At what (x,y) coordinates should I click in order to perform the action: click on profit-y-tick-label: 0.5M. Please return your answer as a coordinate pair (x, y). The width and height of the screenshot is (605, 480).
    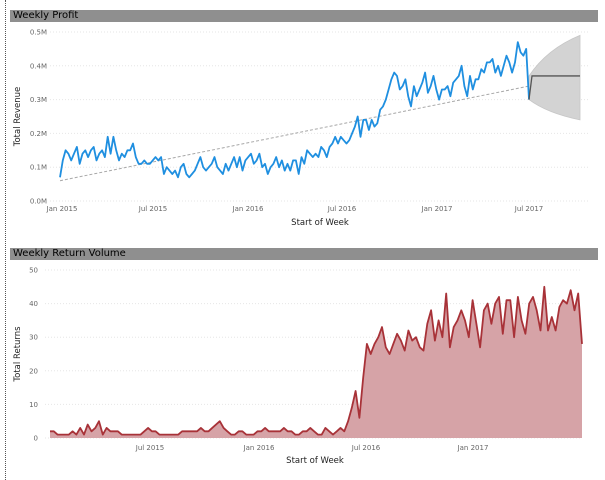
    Looking at the image, I should click on (38, 33).